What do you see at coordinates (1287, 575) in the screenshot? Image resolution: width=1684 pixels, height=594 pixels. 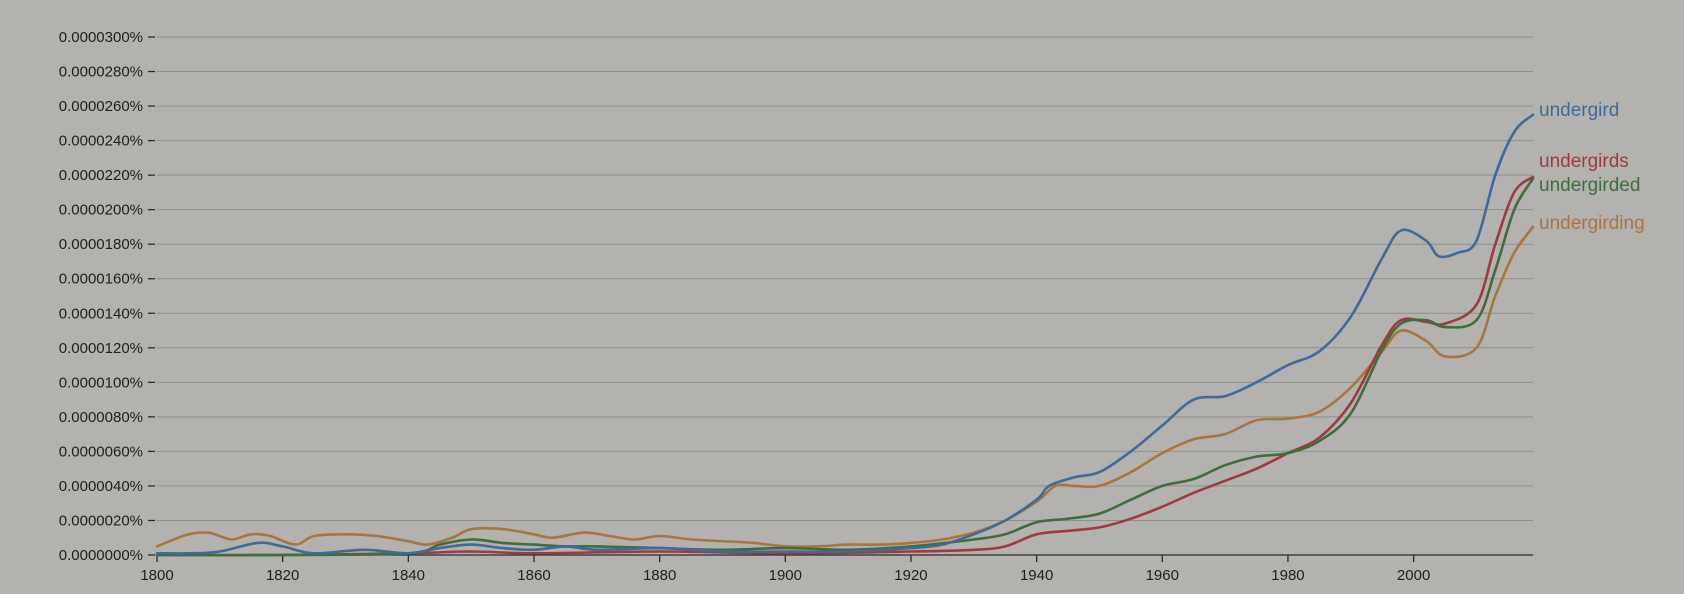 I see `x-tick-label: 1980` at bounding box center [1287, 575].